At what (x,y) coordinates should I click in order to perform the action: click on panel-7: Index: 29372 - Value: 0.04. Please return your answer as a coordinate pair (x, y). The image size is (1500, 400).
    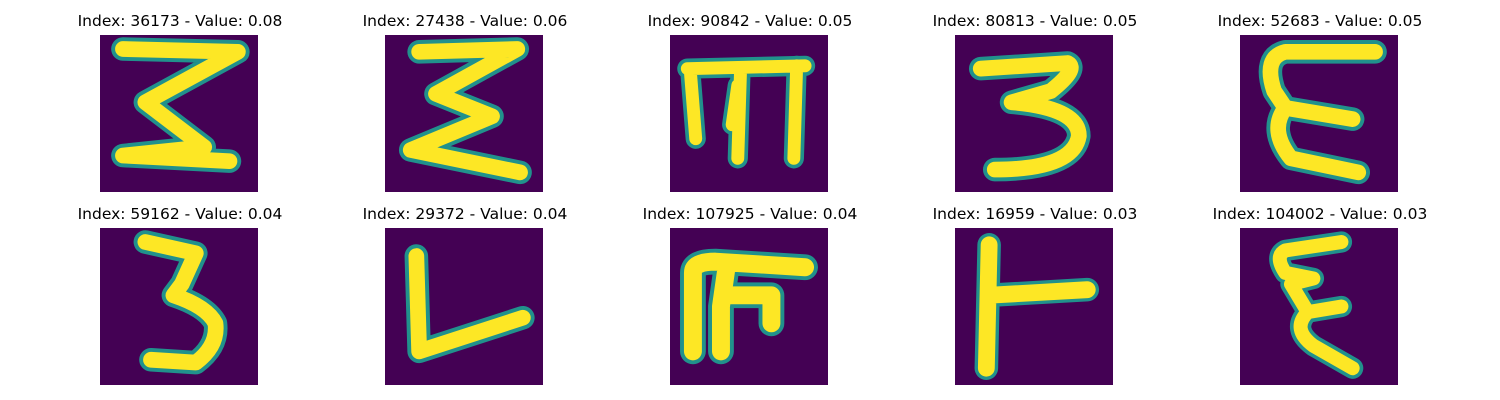
    Looking at the image, I should click on (465, 289).